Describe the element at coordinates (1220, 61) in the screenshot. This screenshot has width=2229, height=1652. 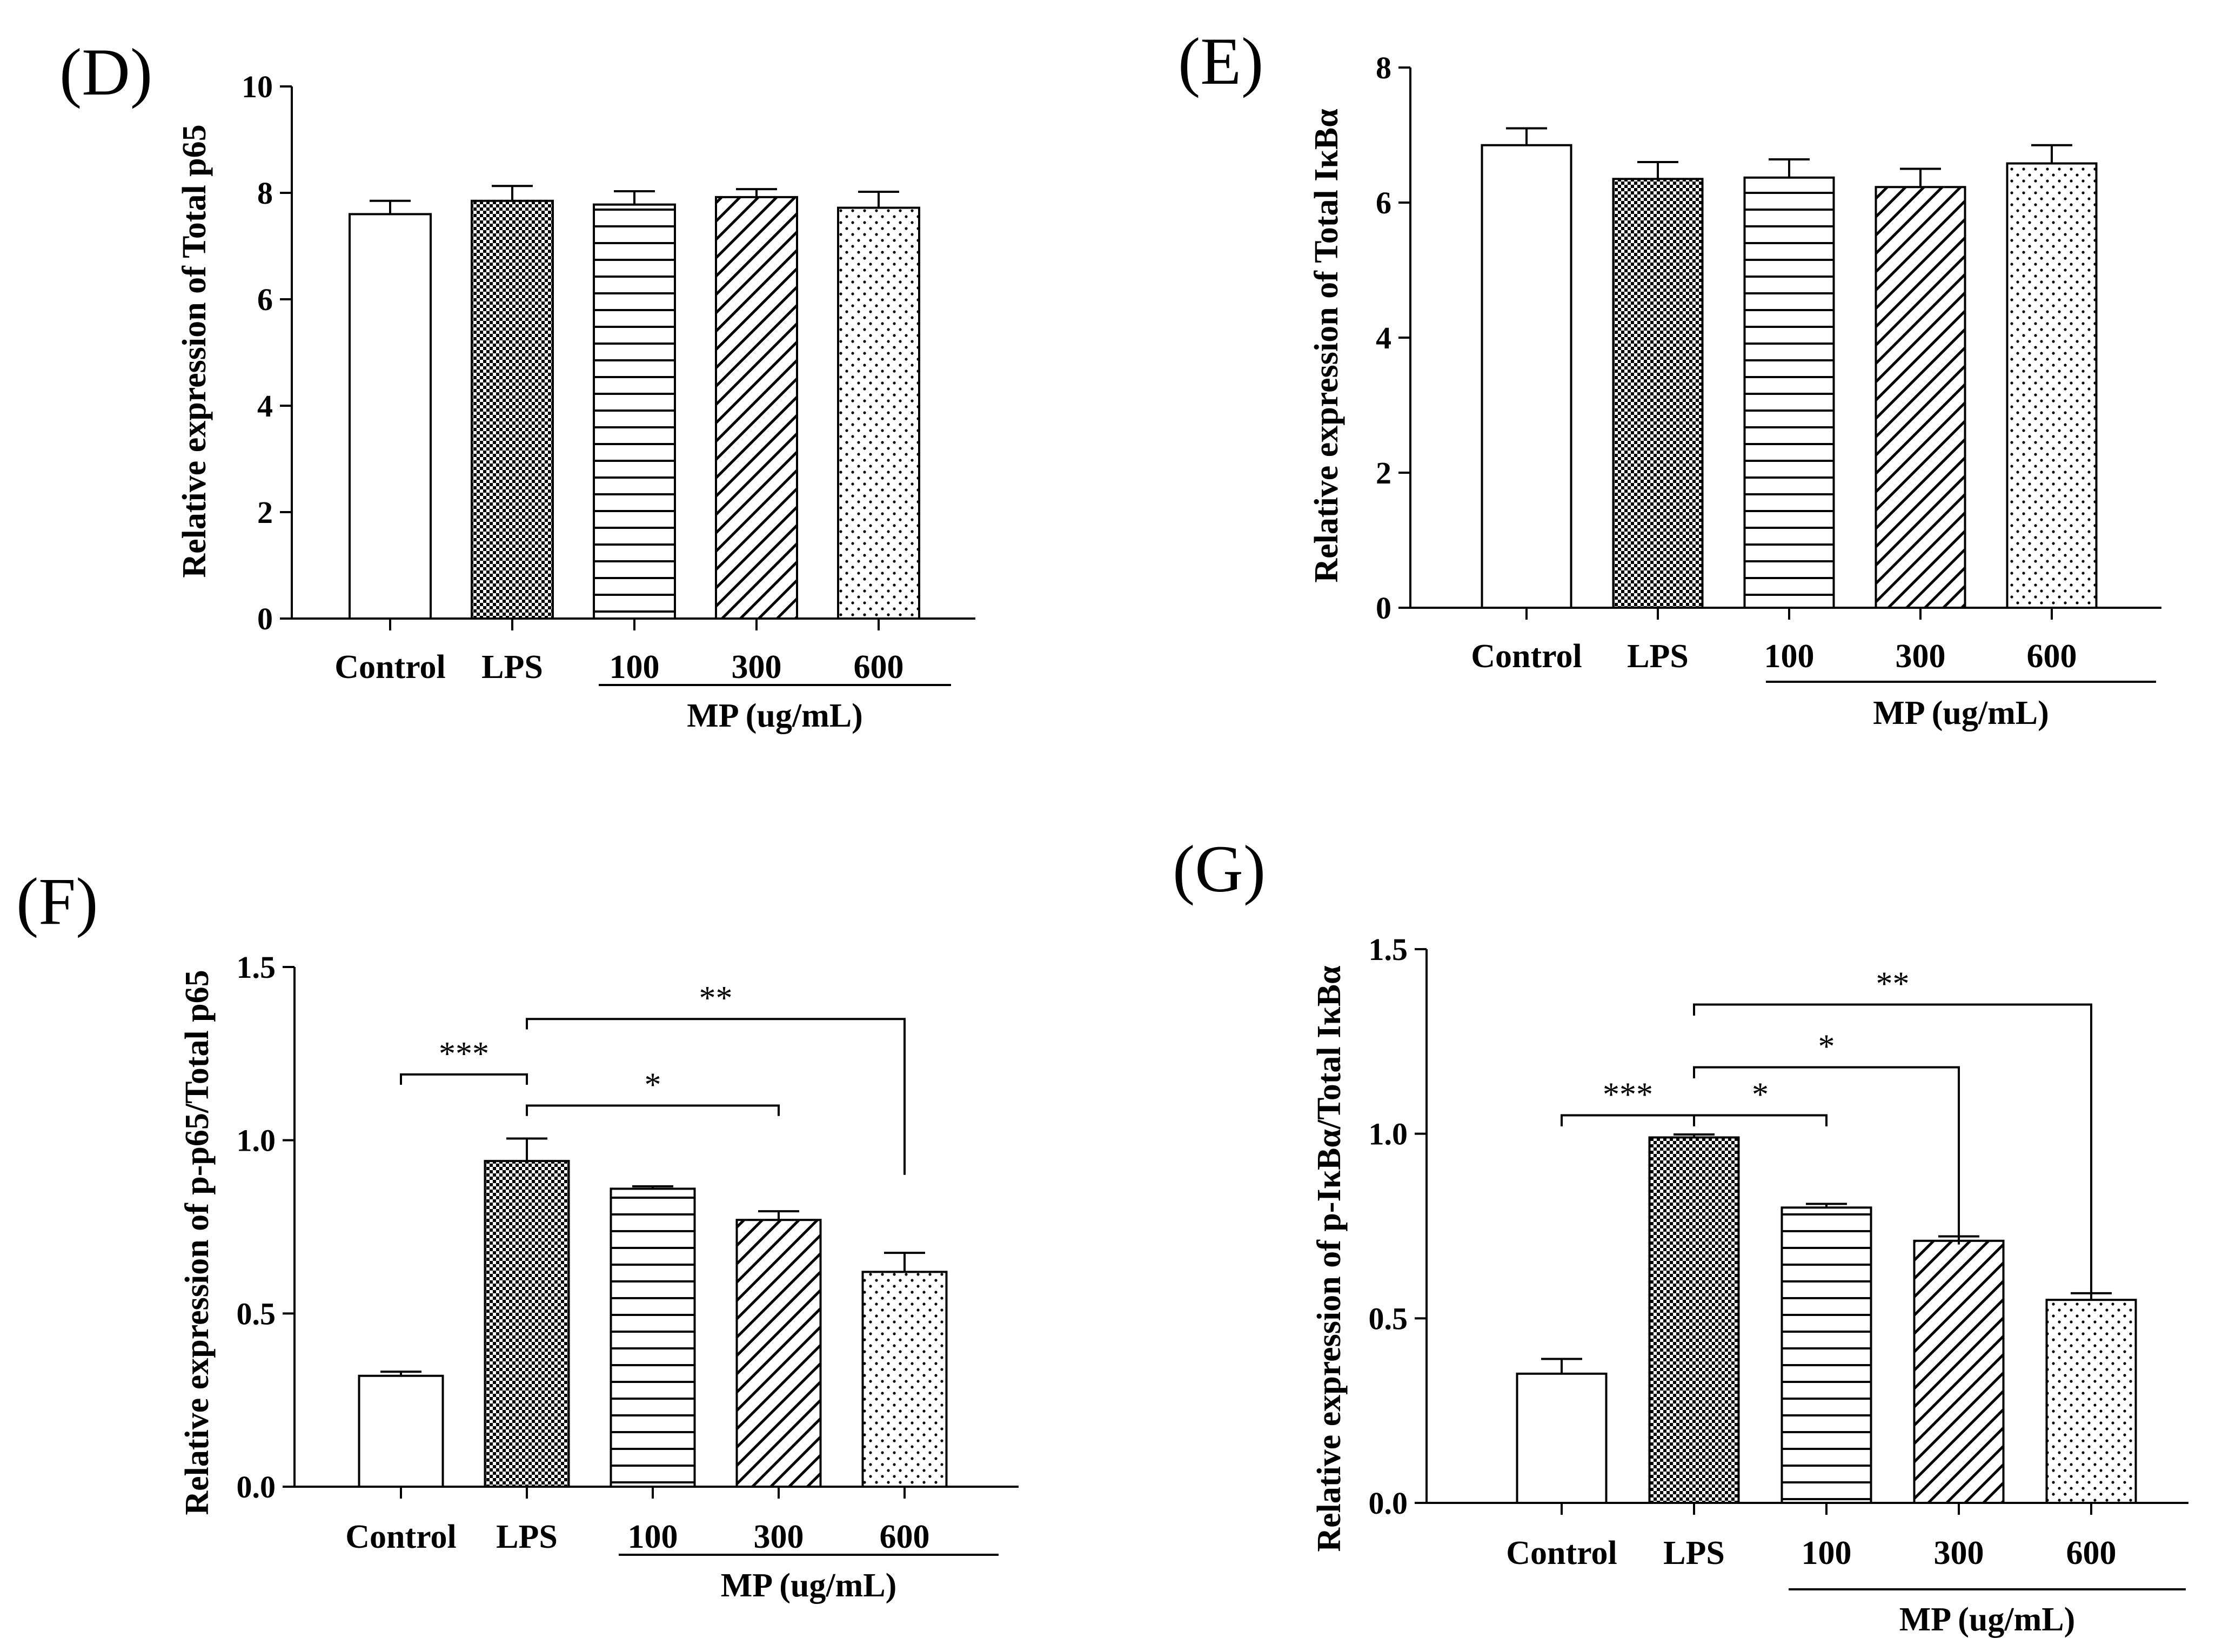
I see `panel-letter: (E)` at that location.